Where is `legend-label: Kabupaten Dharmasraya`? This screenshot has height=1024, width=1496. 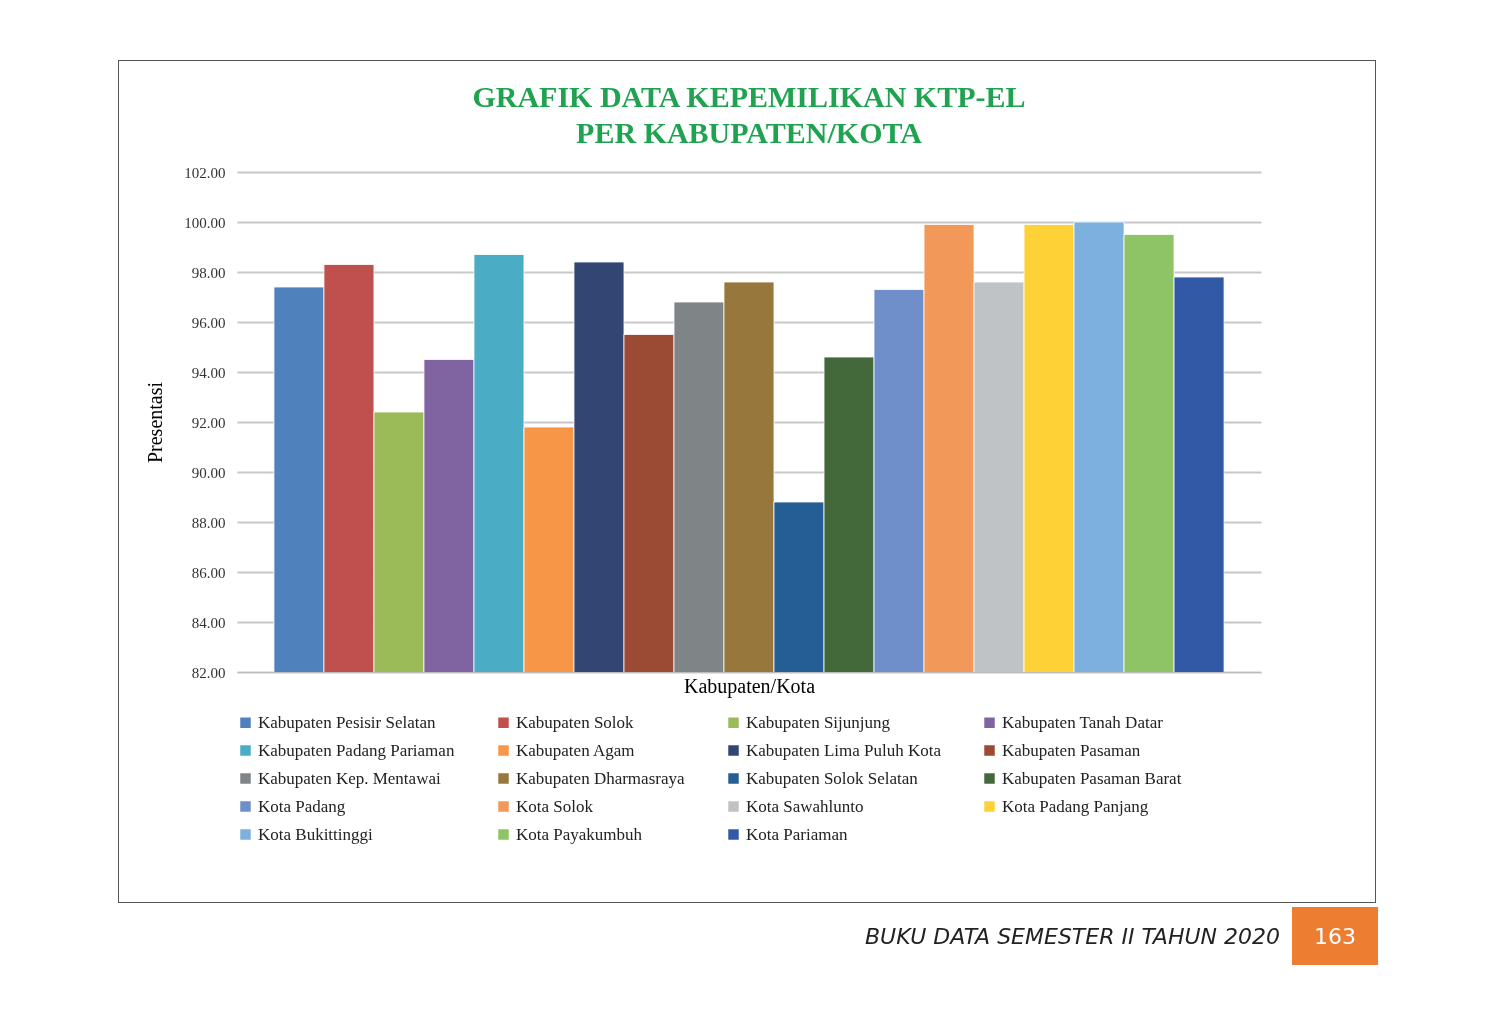
legend-label: Kabupaten Dharmasraya is located at coordinates (600, 778).